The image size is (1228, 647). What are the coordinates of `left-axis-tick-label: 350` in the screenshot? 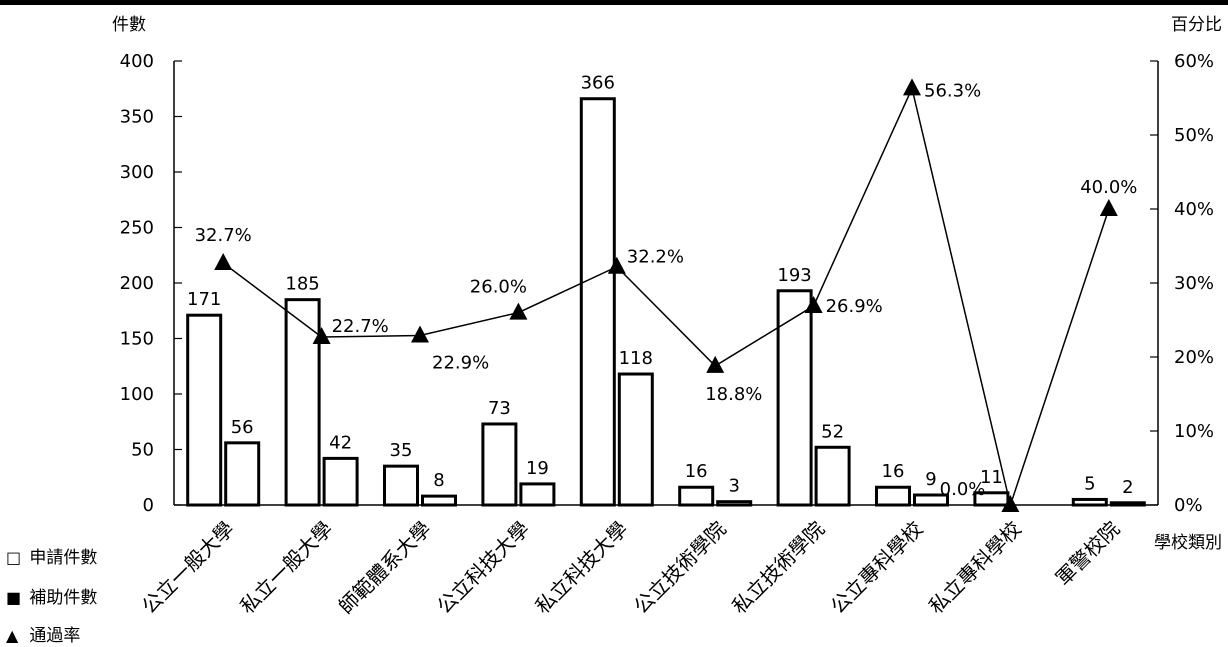 It's located at (137, 117).